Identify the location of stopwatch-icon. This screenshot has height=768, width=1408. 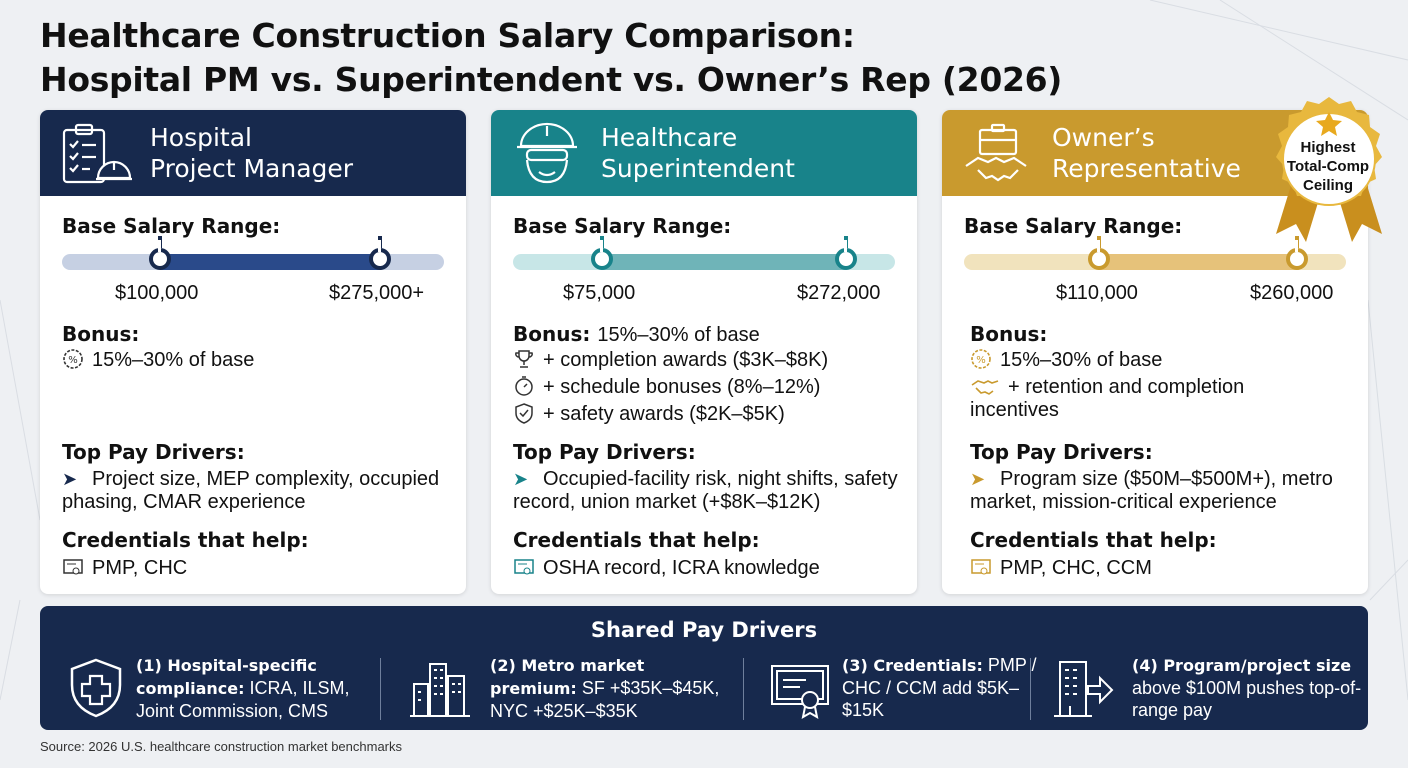
(524, 386).